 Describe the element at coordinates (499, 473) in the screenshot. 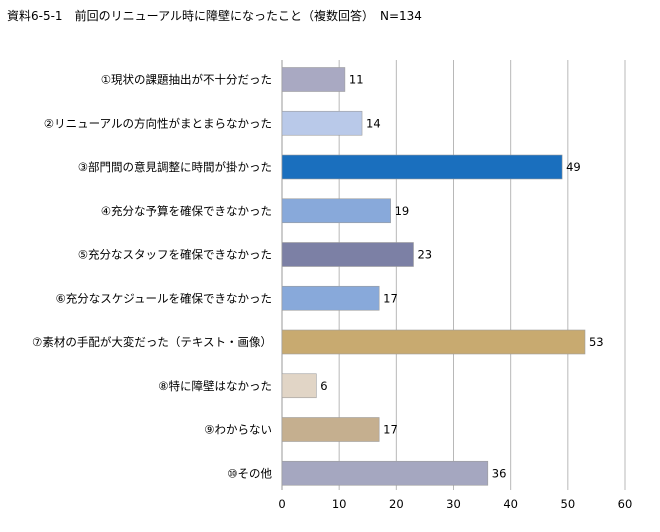

I see `data-label: 36` at that location.